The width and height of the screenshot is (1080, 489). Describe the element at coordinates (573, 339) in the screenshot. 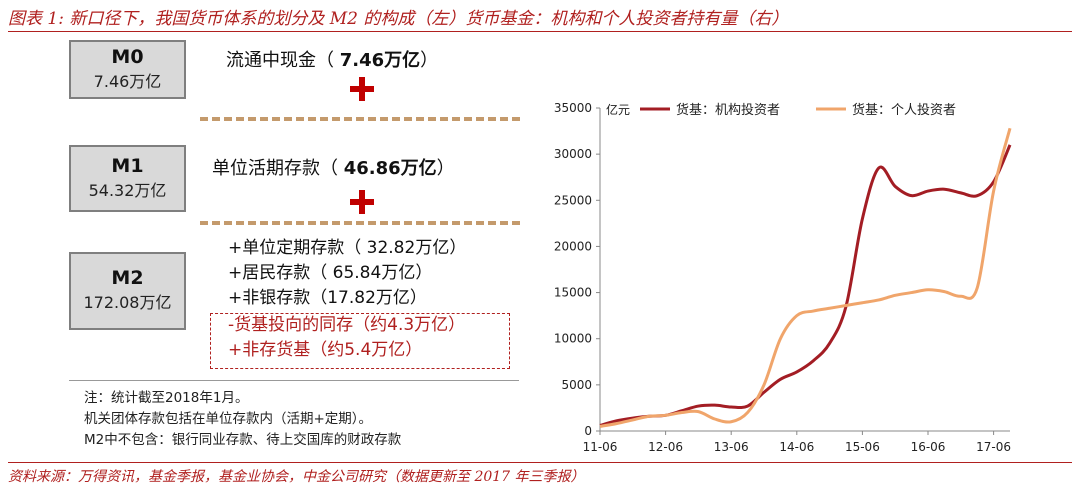

I see `y-tick-label: 10000` at that location.